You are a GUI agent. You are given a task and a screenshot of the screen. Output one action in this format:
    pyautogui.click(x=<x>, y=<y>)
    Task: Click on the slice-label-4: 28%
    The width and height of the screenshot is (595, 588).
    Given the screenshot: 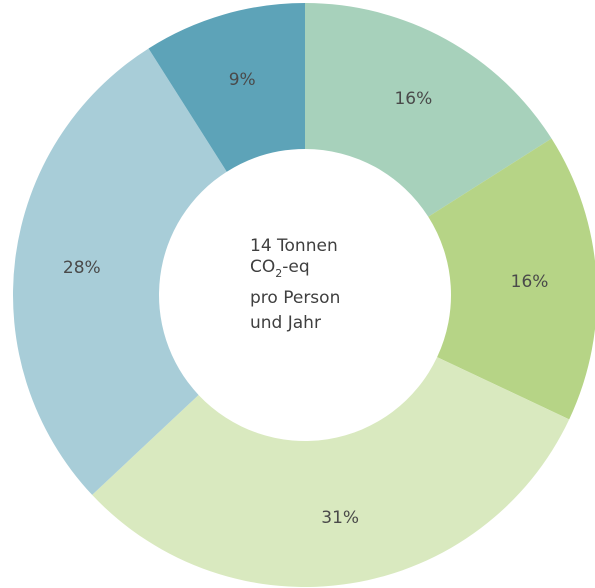 What is the action you would take?
    pyautogui.click(x=82, y=268)
    